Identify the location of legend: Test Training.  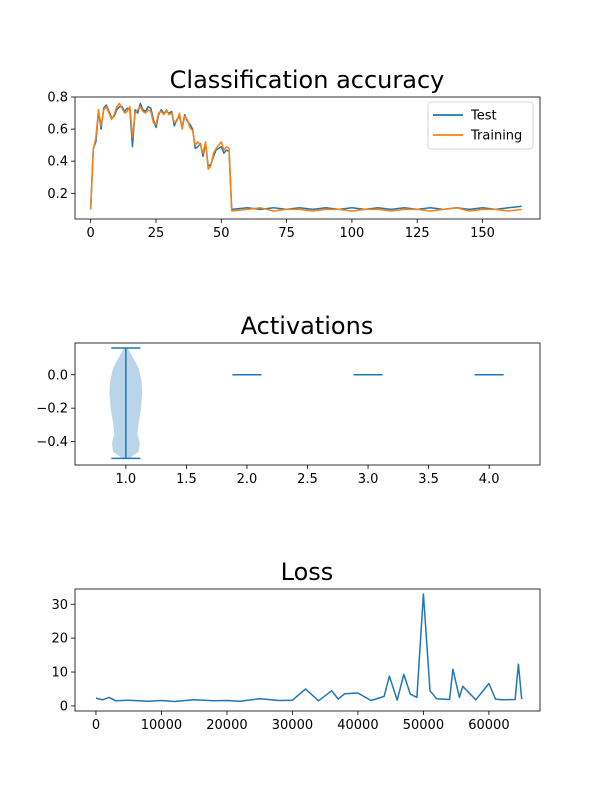
(480, 125).